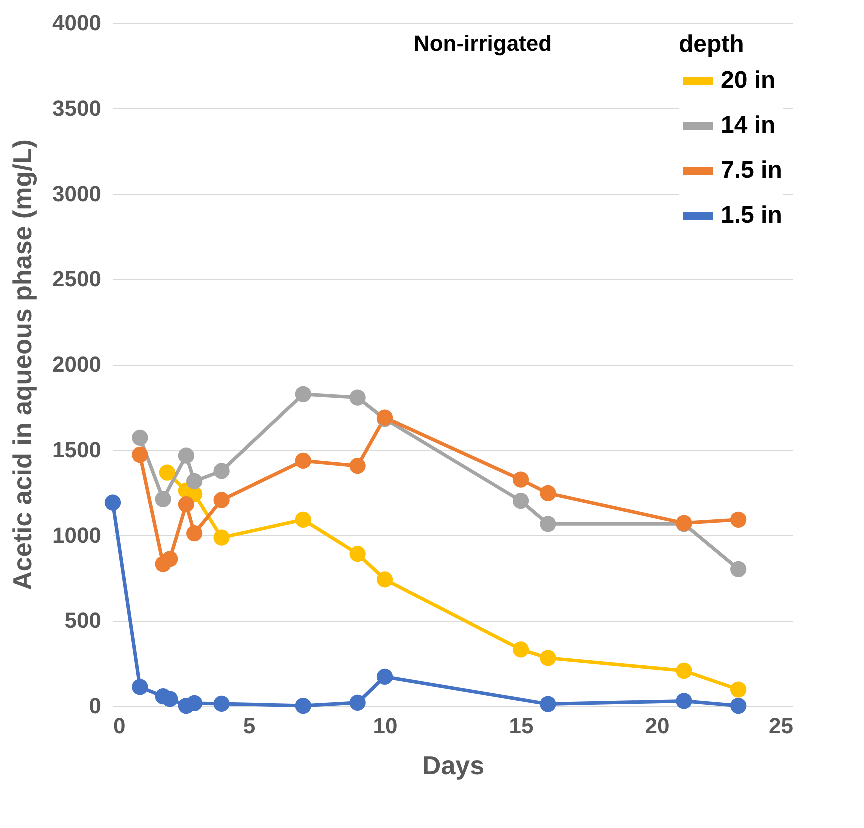 This screenshot has height=828, width=864. Describe the element at coordinates (77, 23) in the screenshot. I see `y-tick-label: 4000` at that location.